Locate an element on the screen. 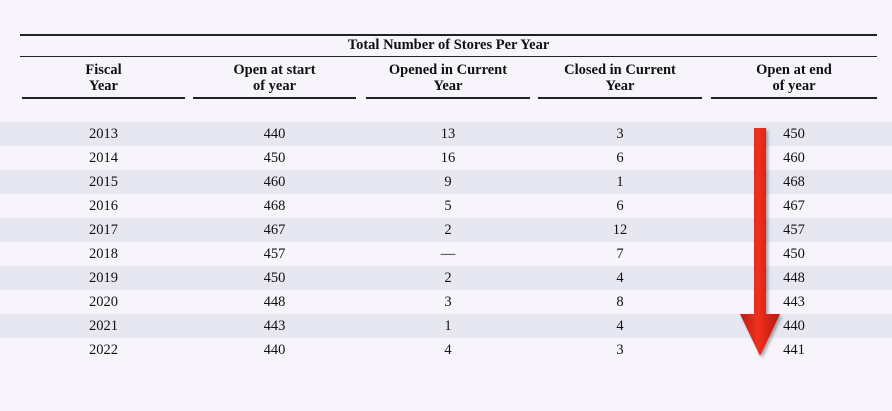 This screenshot has height=411, width=892. cell-closed: 1 is located at coordinates (620, 182).